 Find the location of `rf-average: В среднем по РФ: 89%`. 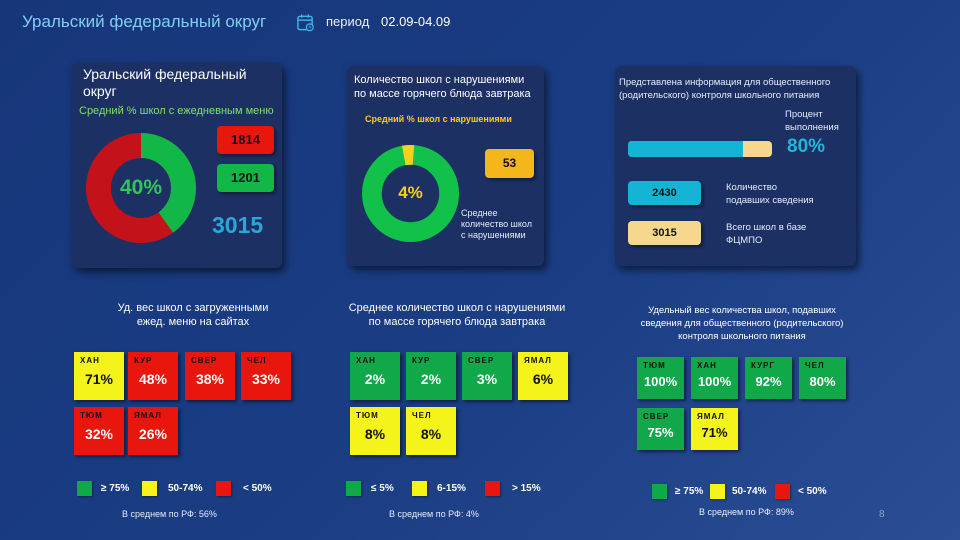

rf-average: В среднем по РФ: 89% is located at coordinates (746, 512).